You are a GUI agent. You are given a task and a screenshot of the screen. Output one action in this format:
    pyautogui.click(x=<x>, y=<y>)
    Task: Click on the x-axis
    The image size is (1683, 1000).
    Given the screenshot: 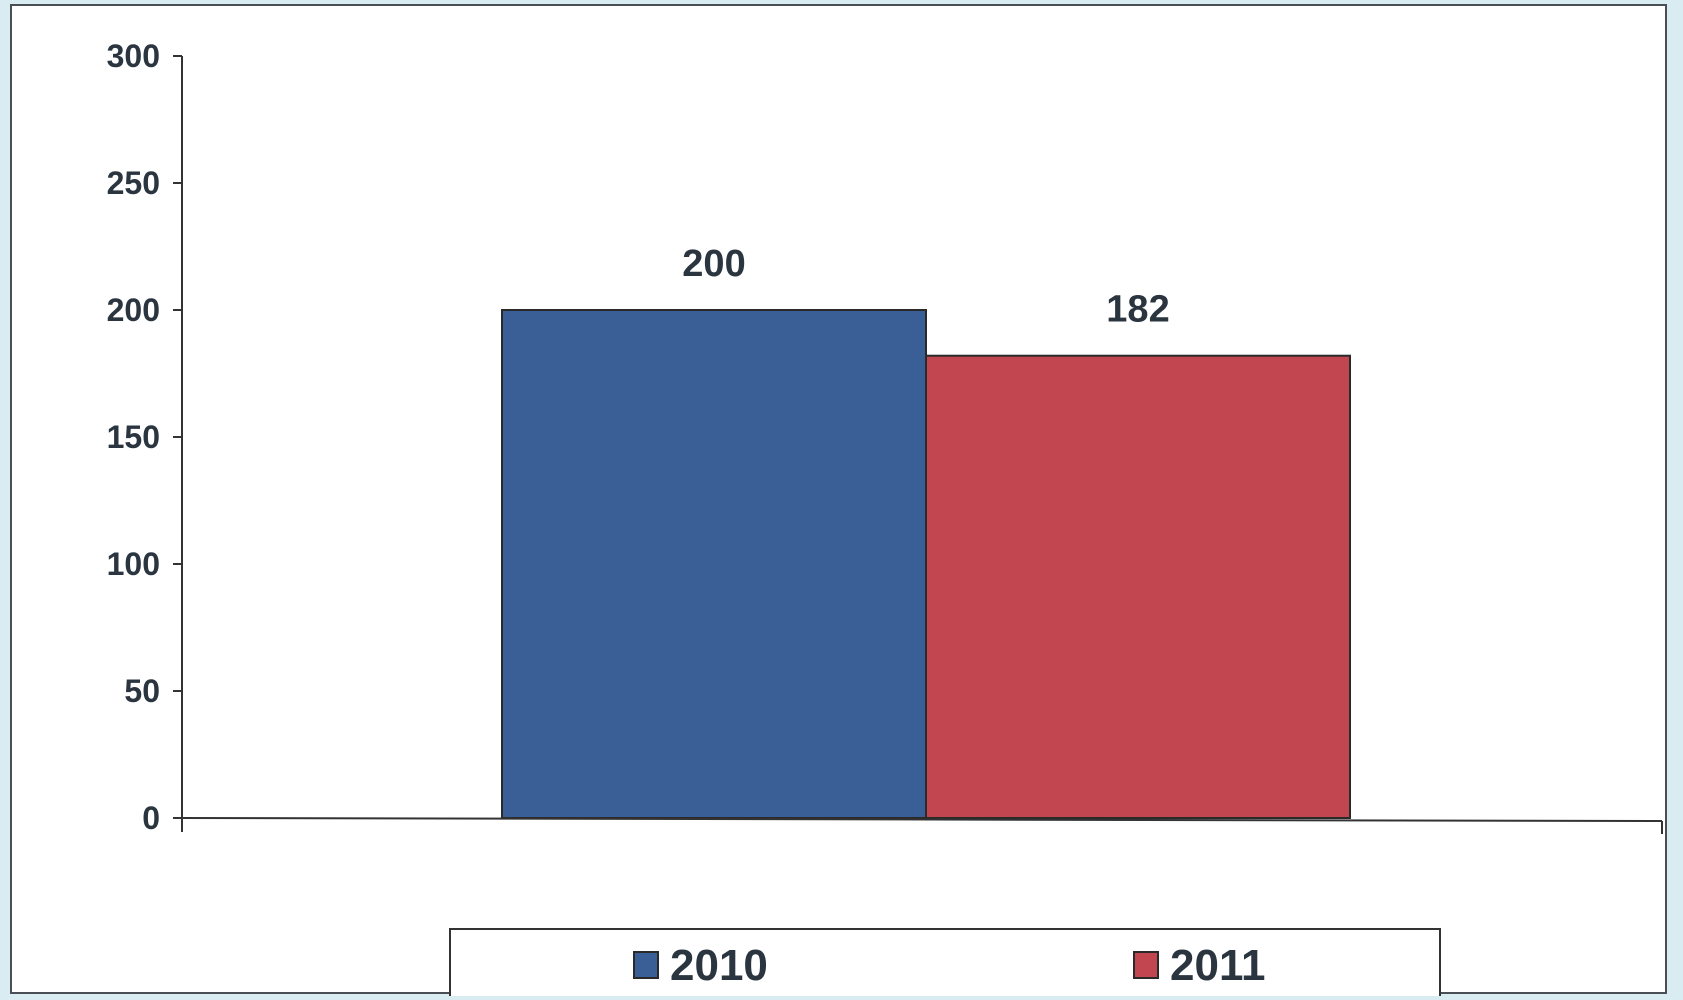 What is the action you would take?
    pyautogui.click(x=922, y=825)
    